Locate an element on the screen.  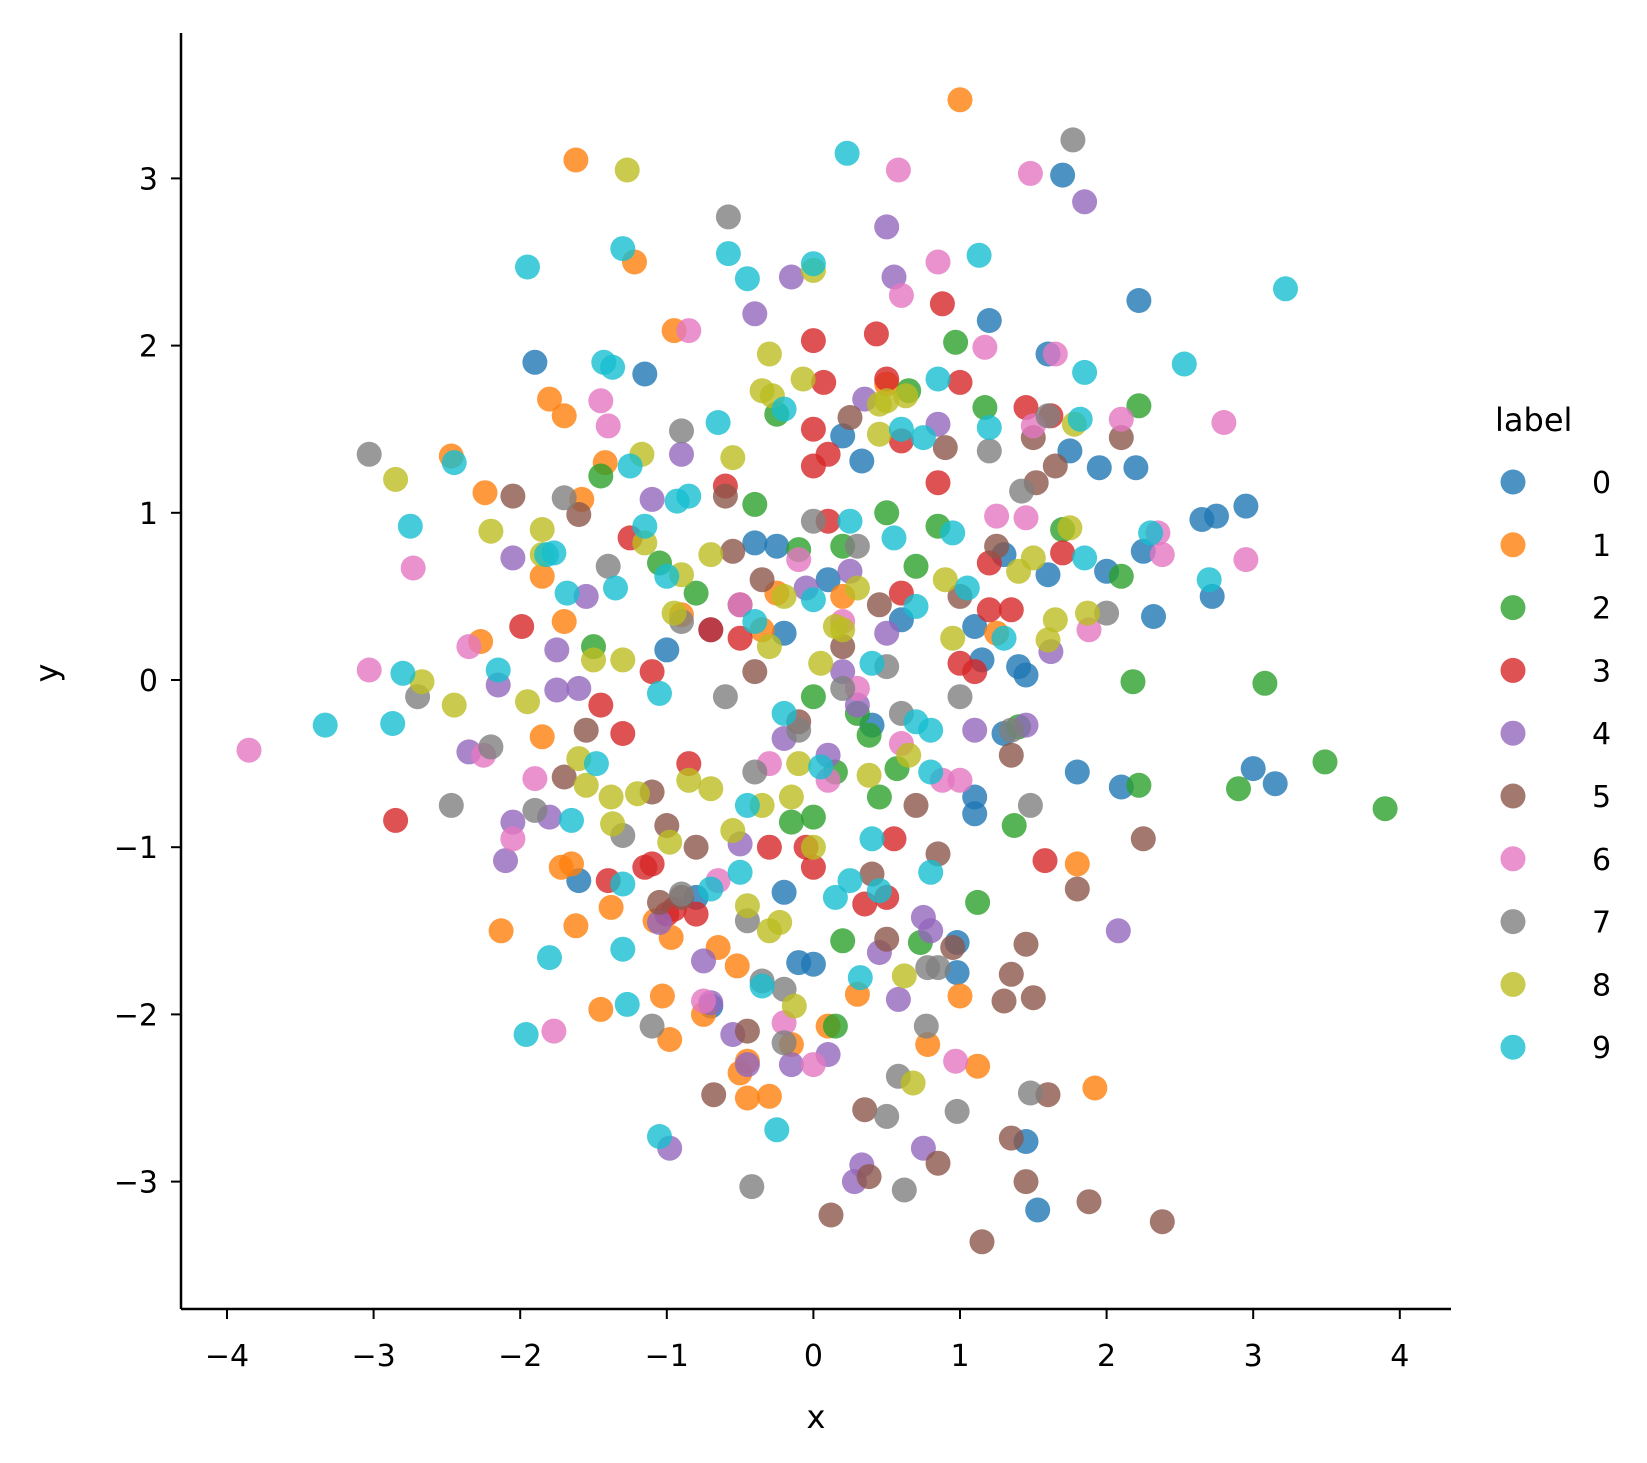
legend-items: 0 1 2 3 4 5 6 7 8 9 is located at coordinates (1555, 766).